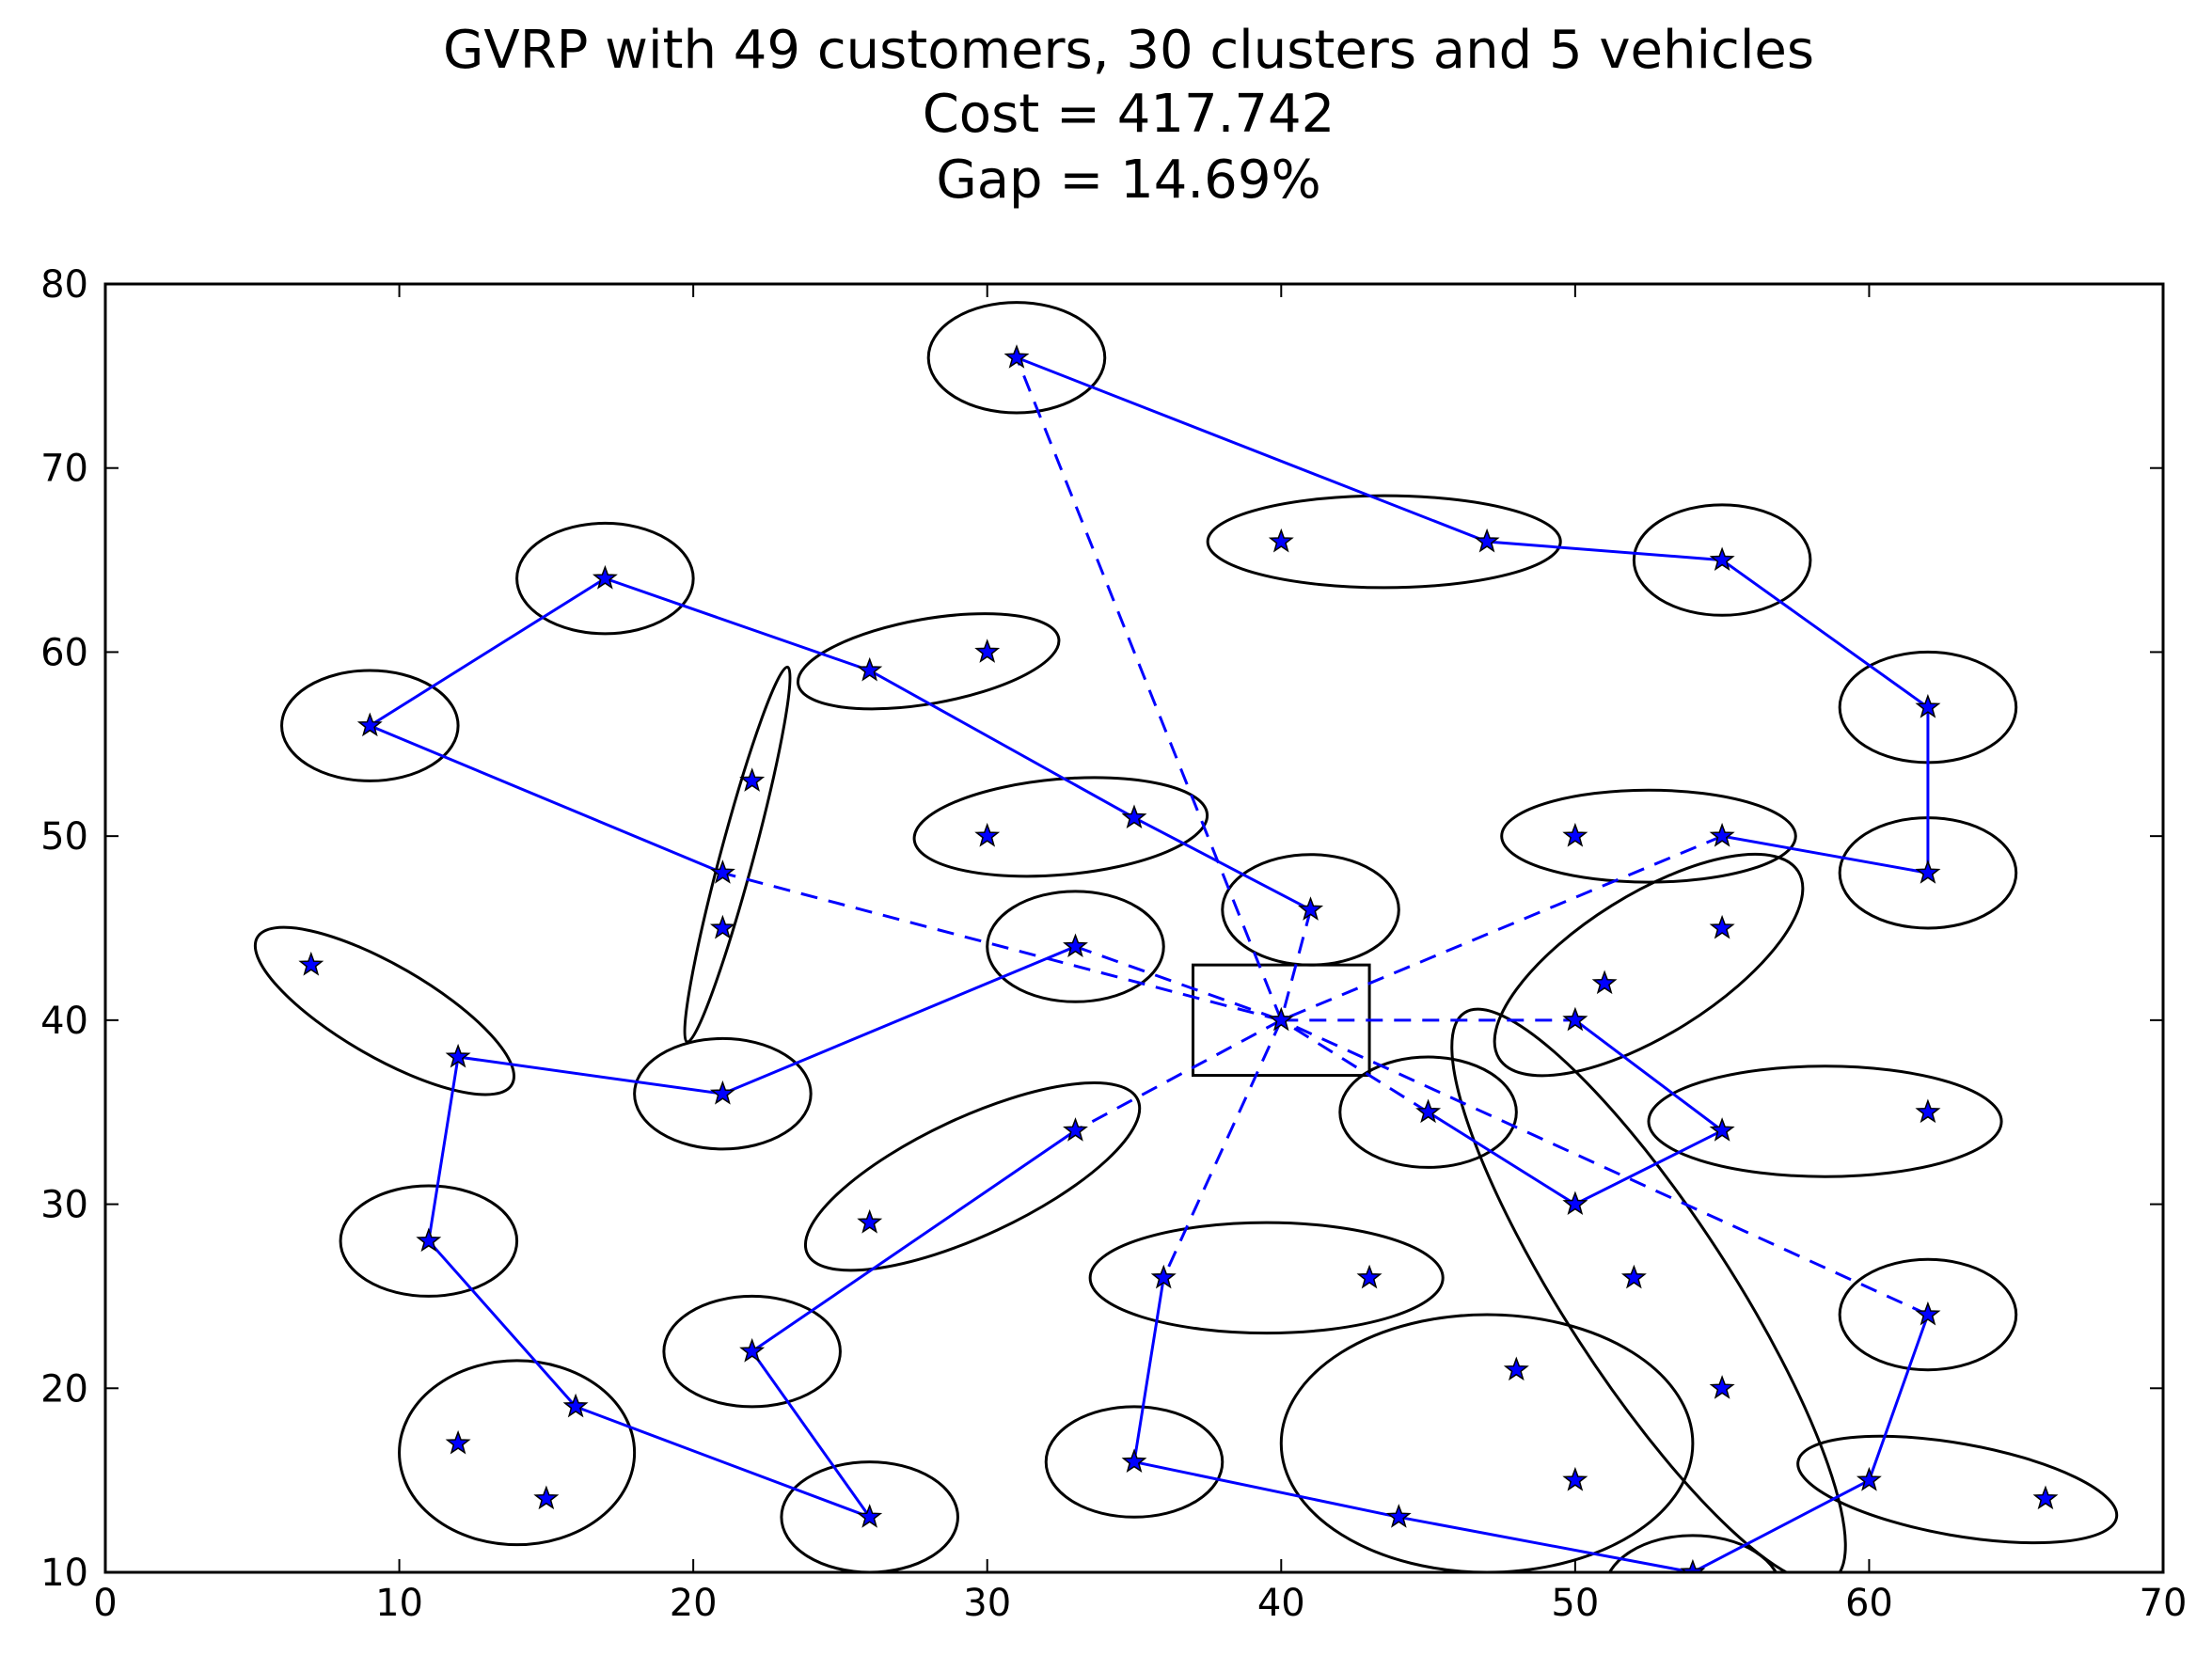 The image size is (2212, 1656). What do you see at coordinates (987, 1603) in the screenshot?
I see `x-tick-label: 30` at bounding box center [987, 1603].